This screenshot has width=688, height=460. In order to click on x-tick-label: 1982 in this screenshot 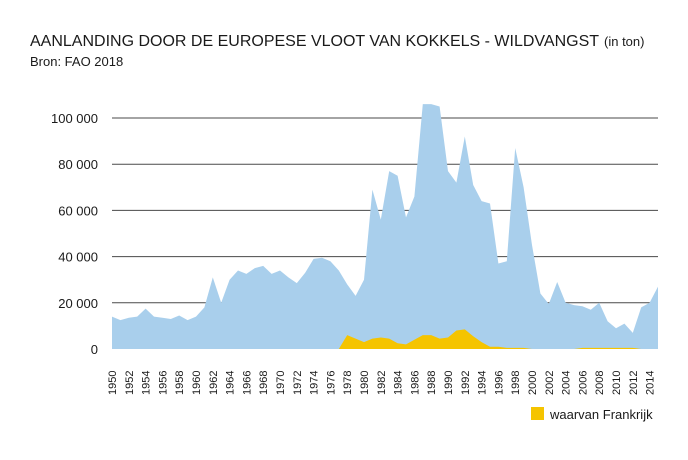, I will do `click(382, 383)`.